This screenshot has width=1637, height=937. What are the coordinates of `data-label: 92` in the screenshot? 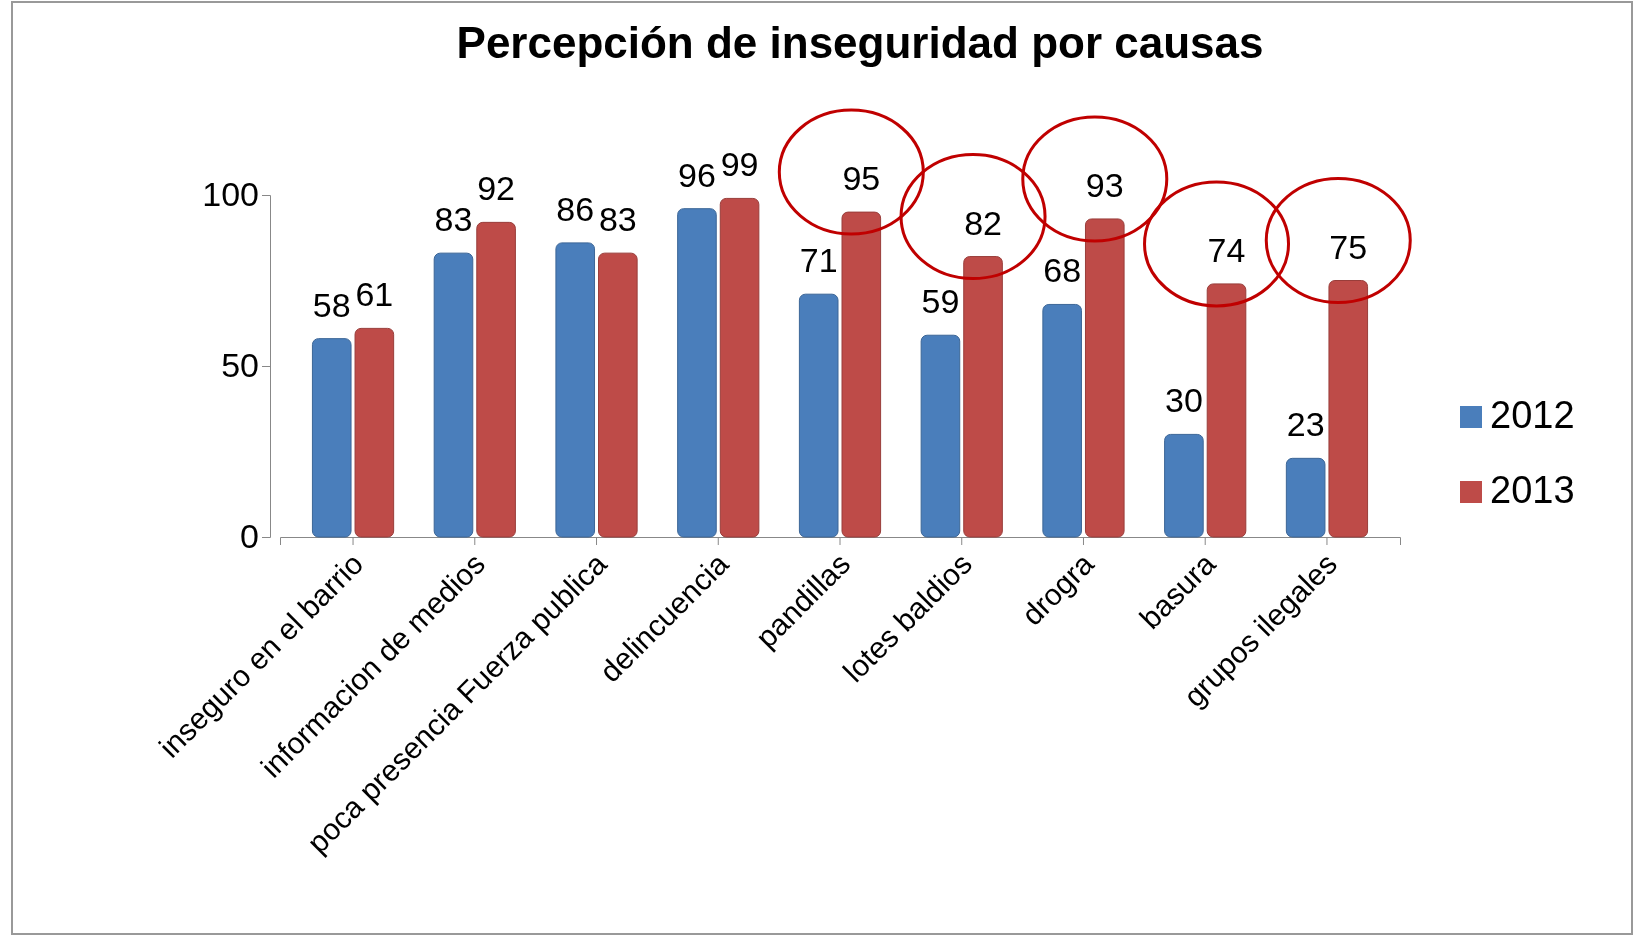 It's located at (496, 188).